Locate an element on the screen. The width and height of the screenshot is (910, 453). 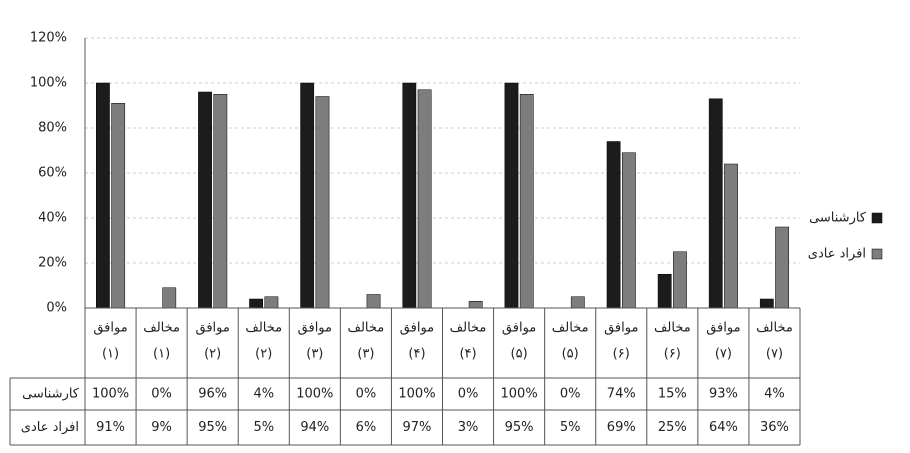
table-value: 9% is located at coordinates (161, 427).